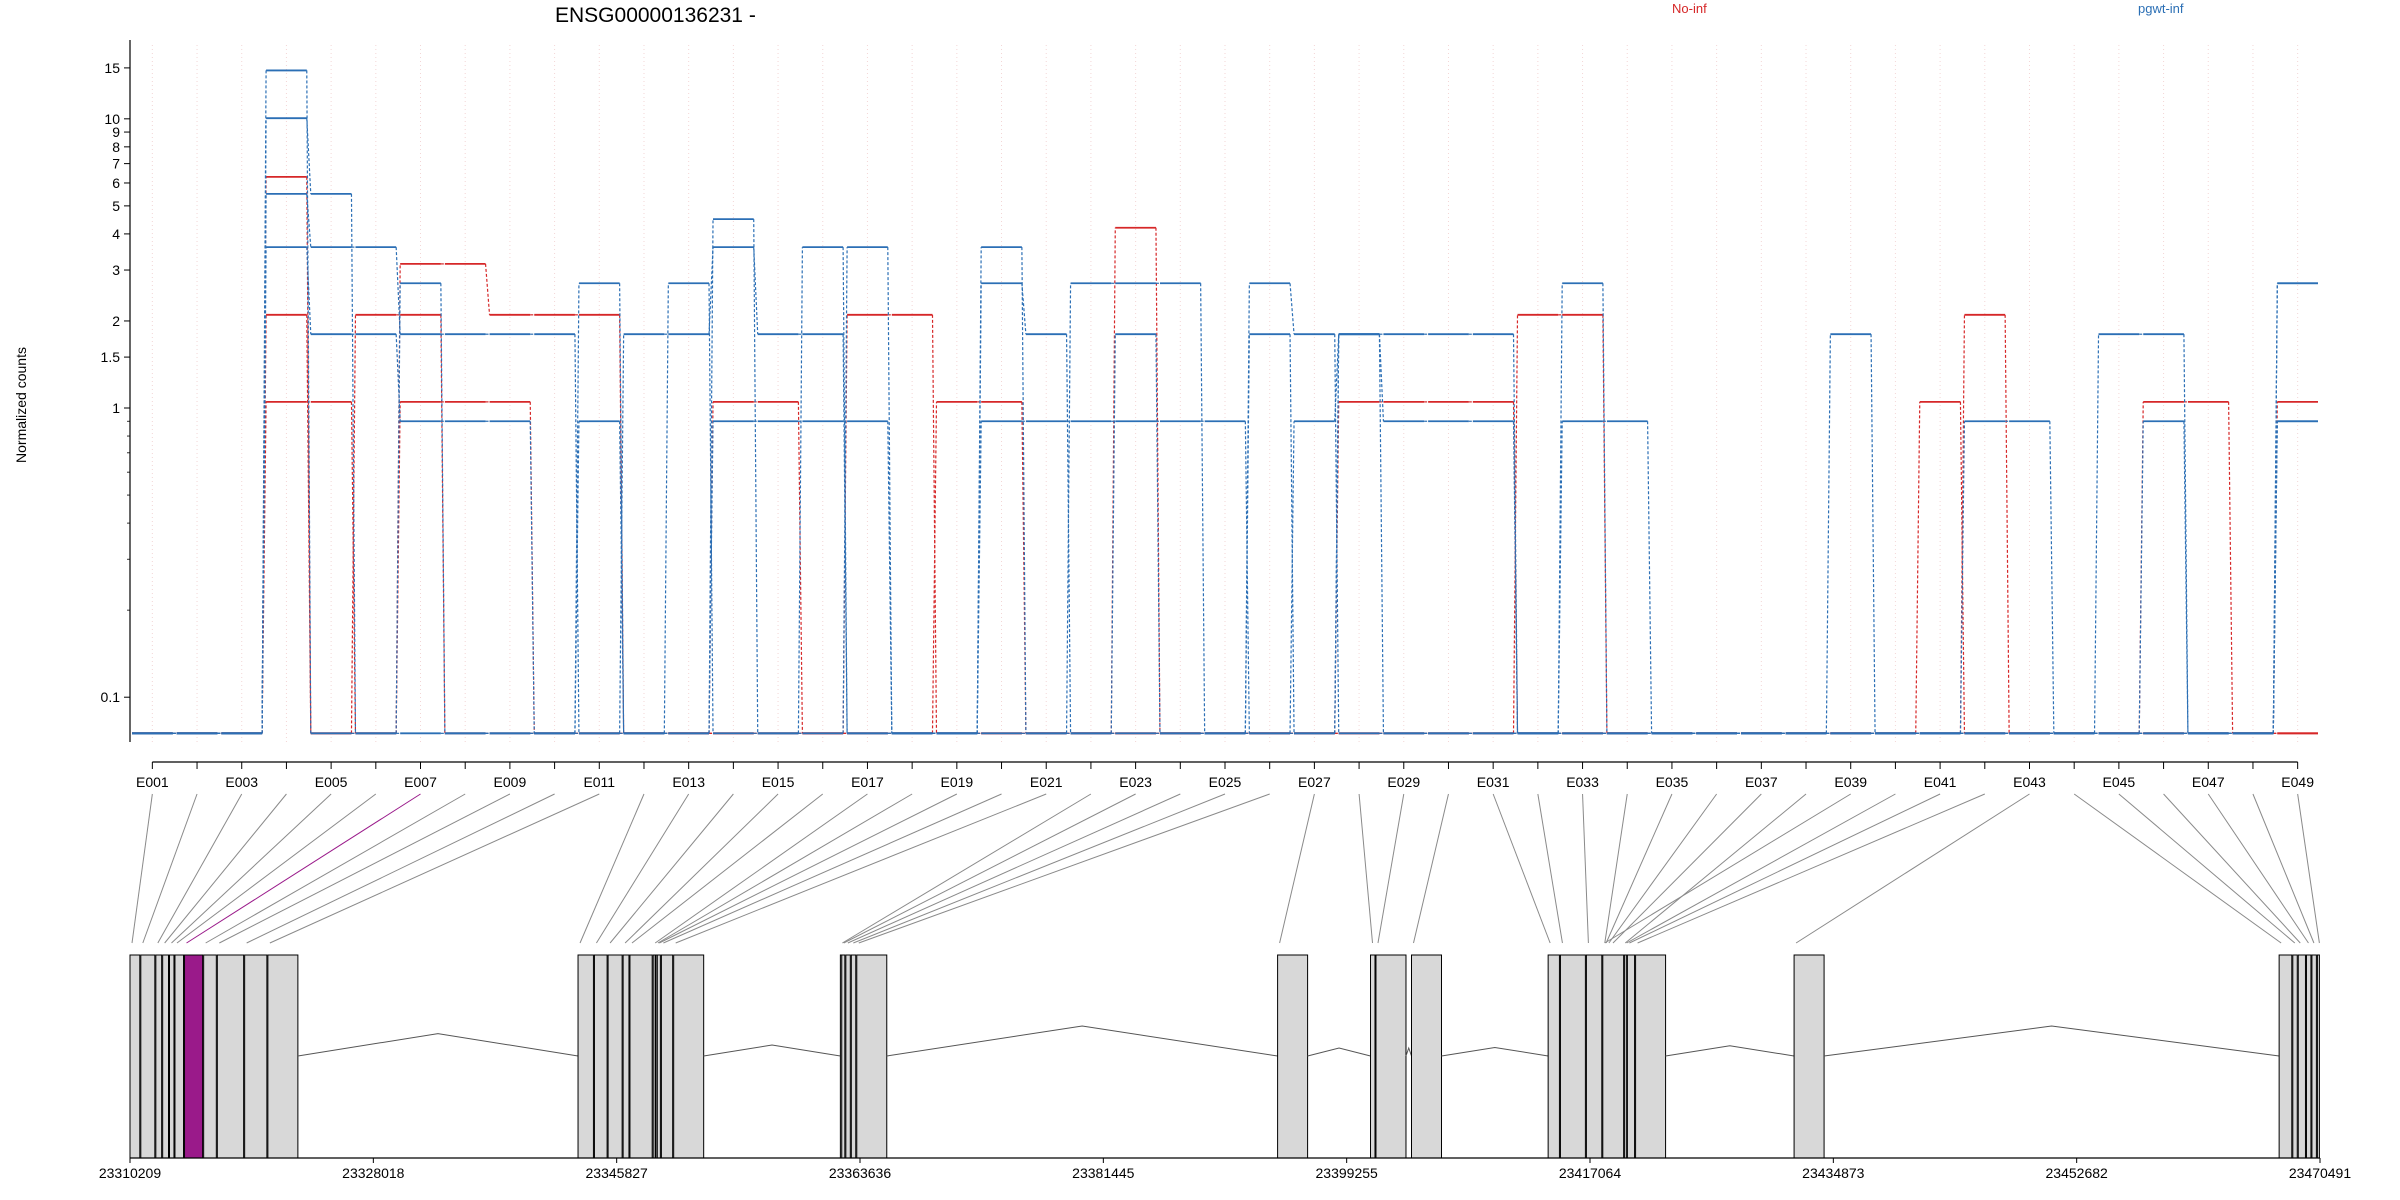 The image size is (2400, 1200). Describe the element at coordinates (116, 164) in the screenshot. I see `y-tick-label: 7` at that location.